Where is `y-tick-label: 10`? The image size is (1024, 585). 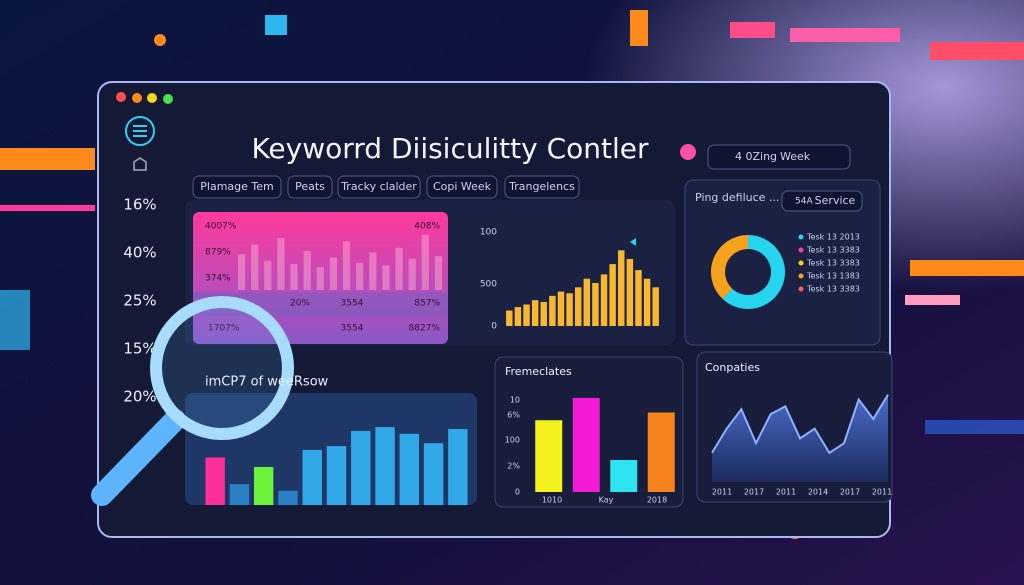 y-tick-label: 10 is located at coordinates (515, 400).